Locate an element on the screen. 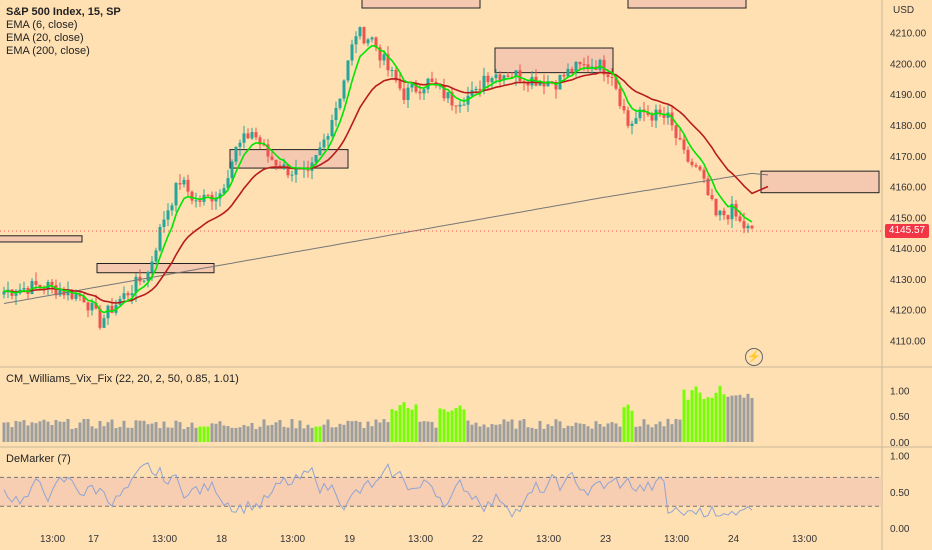 Image resolution: width=932 pixels, height=550 pixels. legend-ema6: EMA (6, close) is located at coordinates (42, 25).